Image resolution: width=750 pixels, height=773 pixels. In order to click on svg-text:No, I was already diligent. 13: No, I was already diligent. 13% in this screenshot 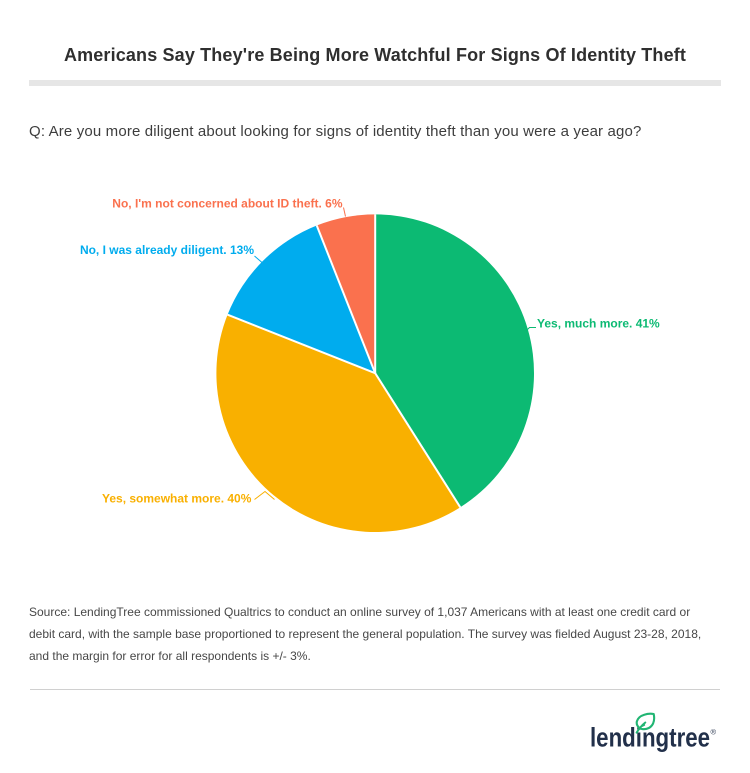, I will do `click(167, 250)`.